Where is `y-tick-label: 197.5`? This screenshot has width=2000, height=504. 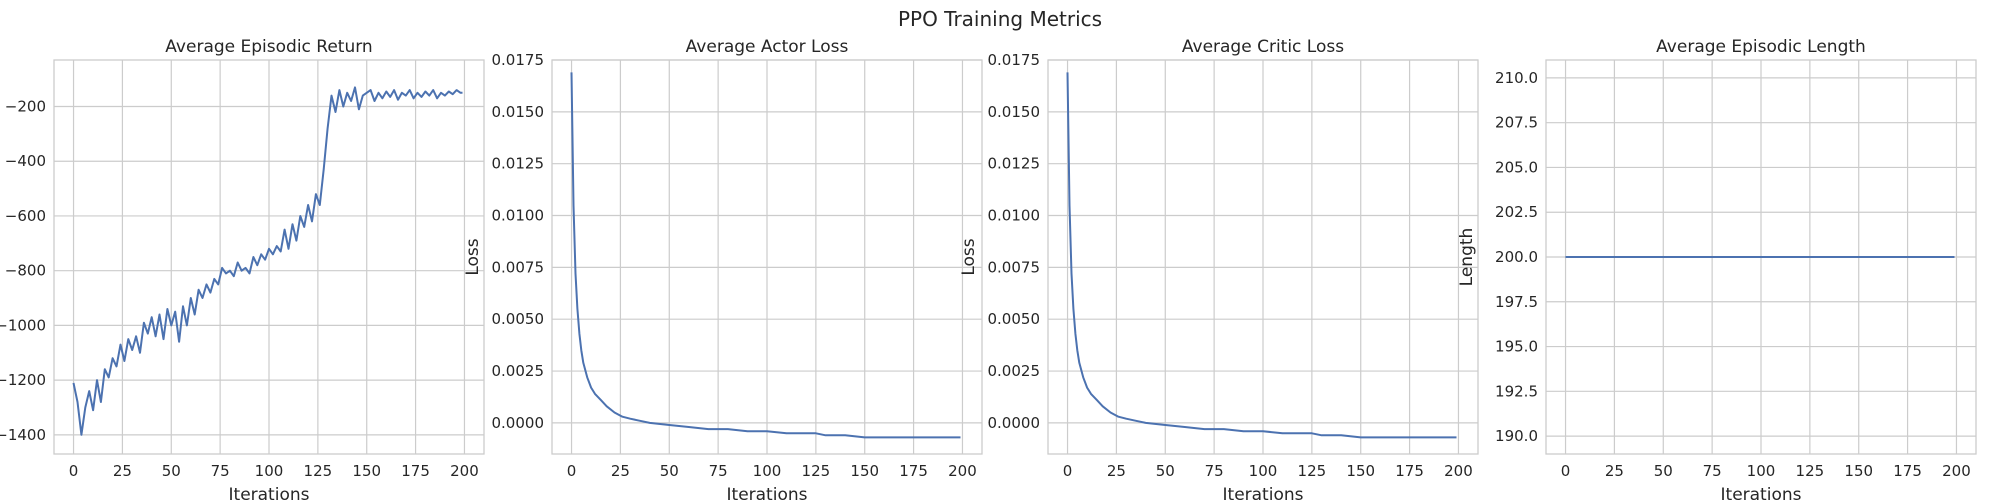
y-tick-label: 197.5 is located at coordinates (1516, 302).